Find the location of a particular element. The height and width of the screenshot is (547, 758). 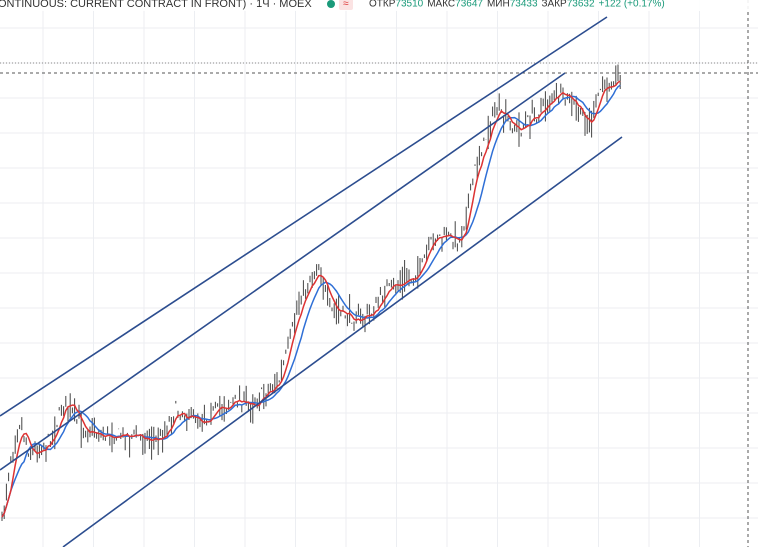

ohlc-value: 73510 is located at coordinates (409, 5).